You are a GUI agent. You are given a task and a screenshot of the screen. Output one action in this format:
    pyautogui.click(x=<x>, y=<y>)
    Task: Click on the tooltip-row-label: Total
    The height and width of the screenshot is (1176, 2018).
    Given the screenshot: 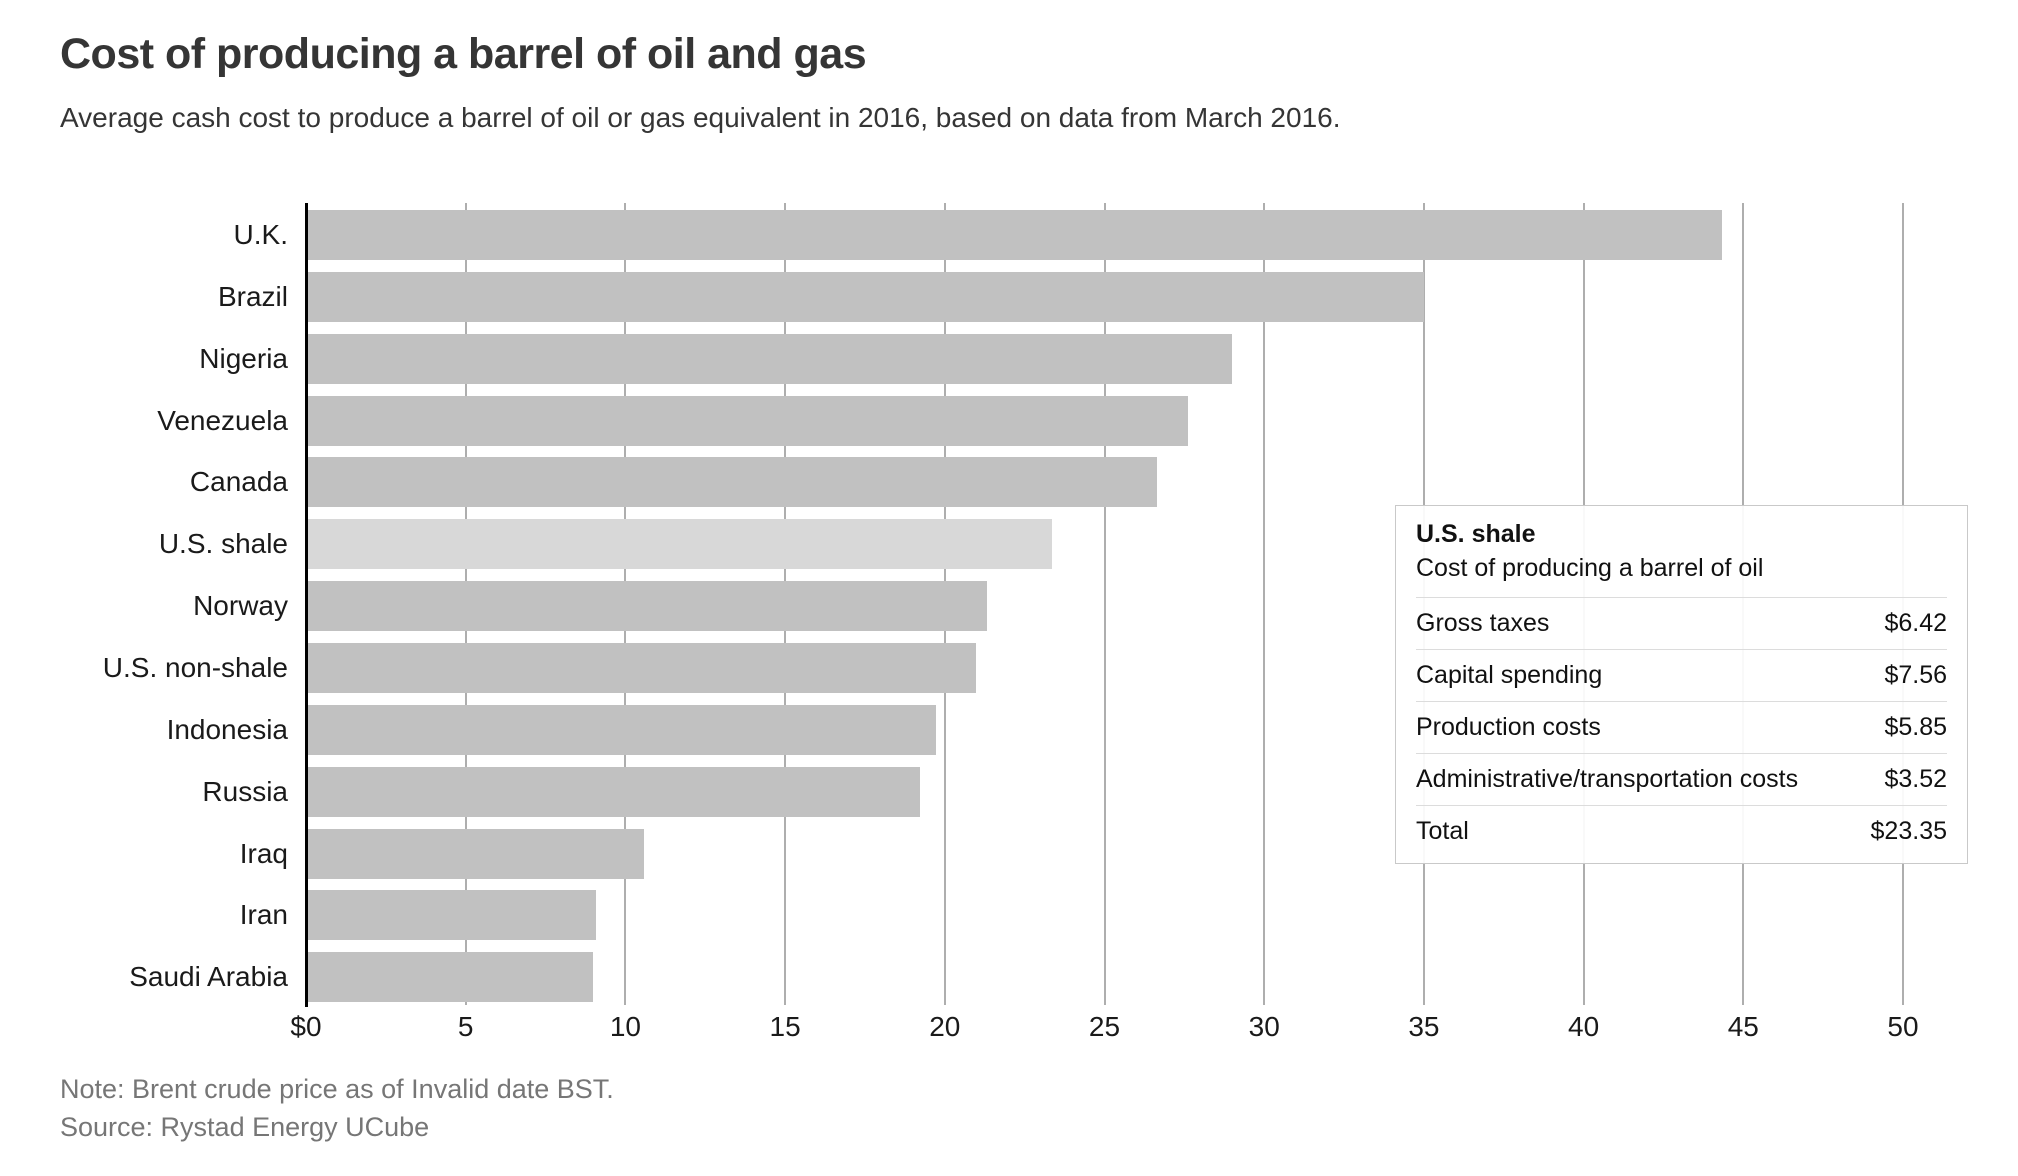 What is the action you would take?
    pyautogui.click(x=1442, y=831)
    